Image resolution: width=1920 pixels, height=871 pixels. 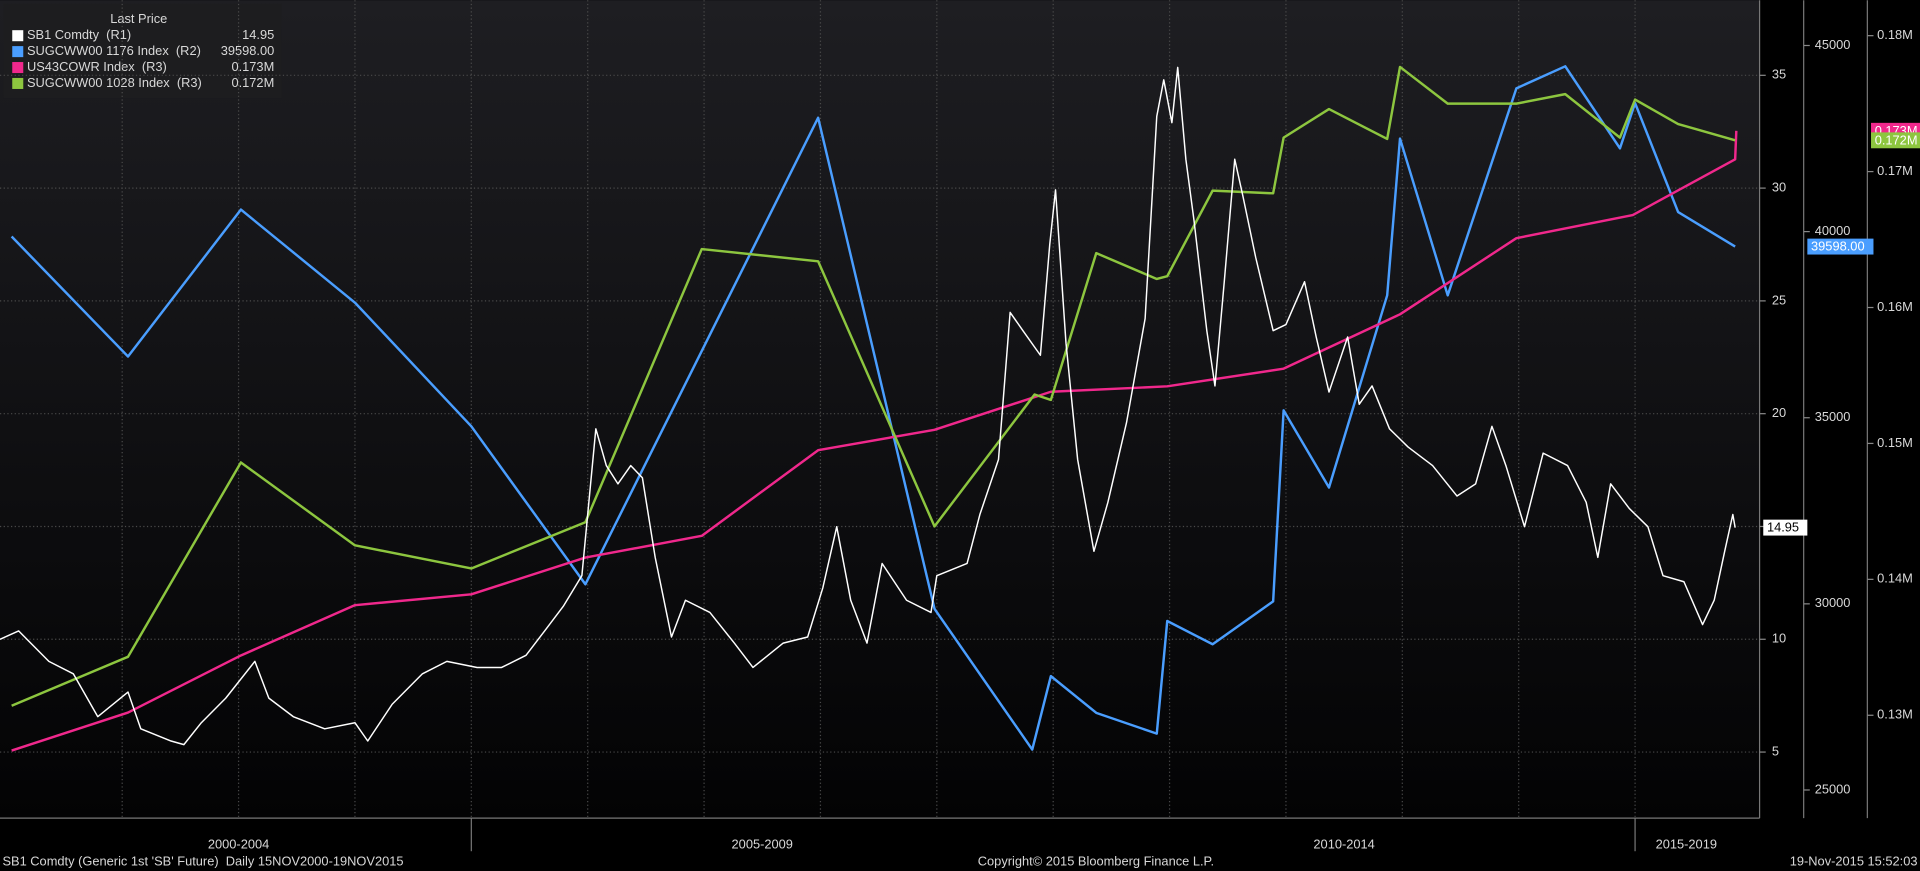 I want to click on y-tick-label: 20, so click(x=1779, y=412).